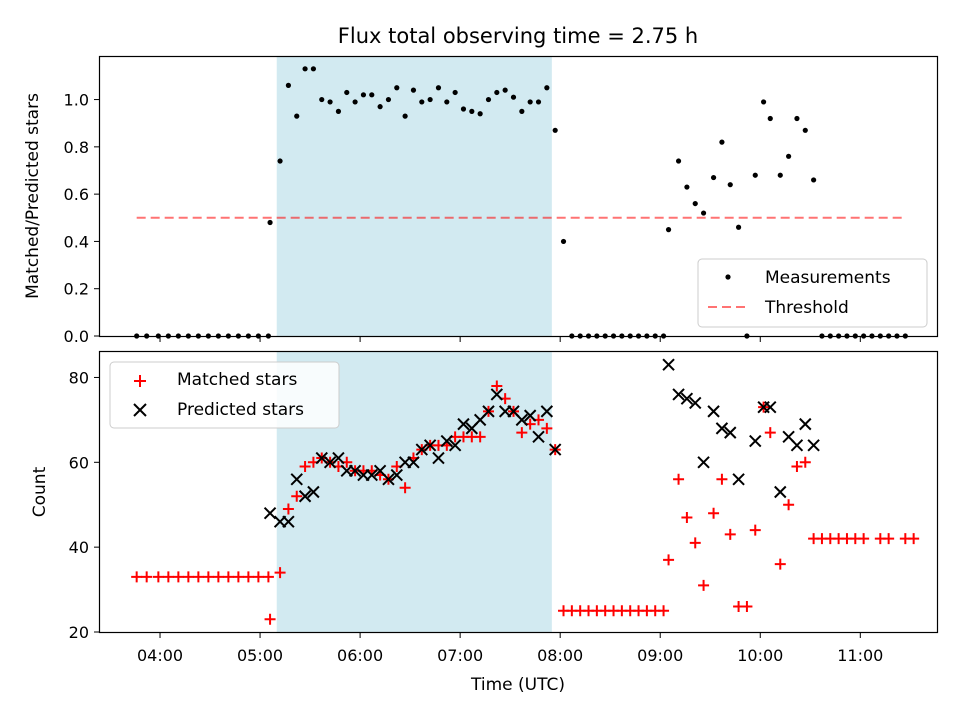 The height and width of the screenshot is (724, 960). I want to click on legend-predicted-marker, so click(140, 410).